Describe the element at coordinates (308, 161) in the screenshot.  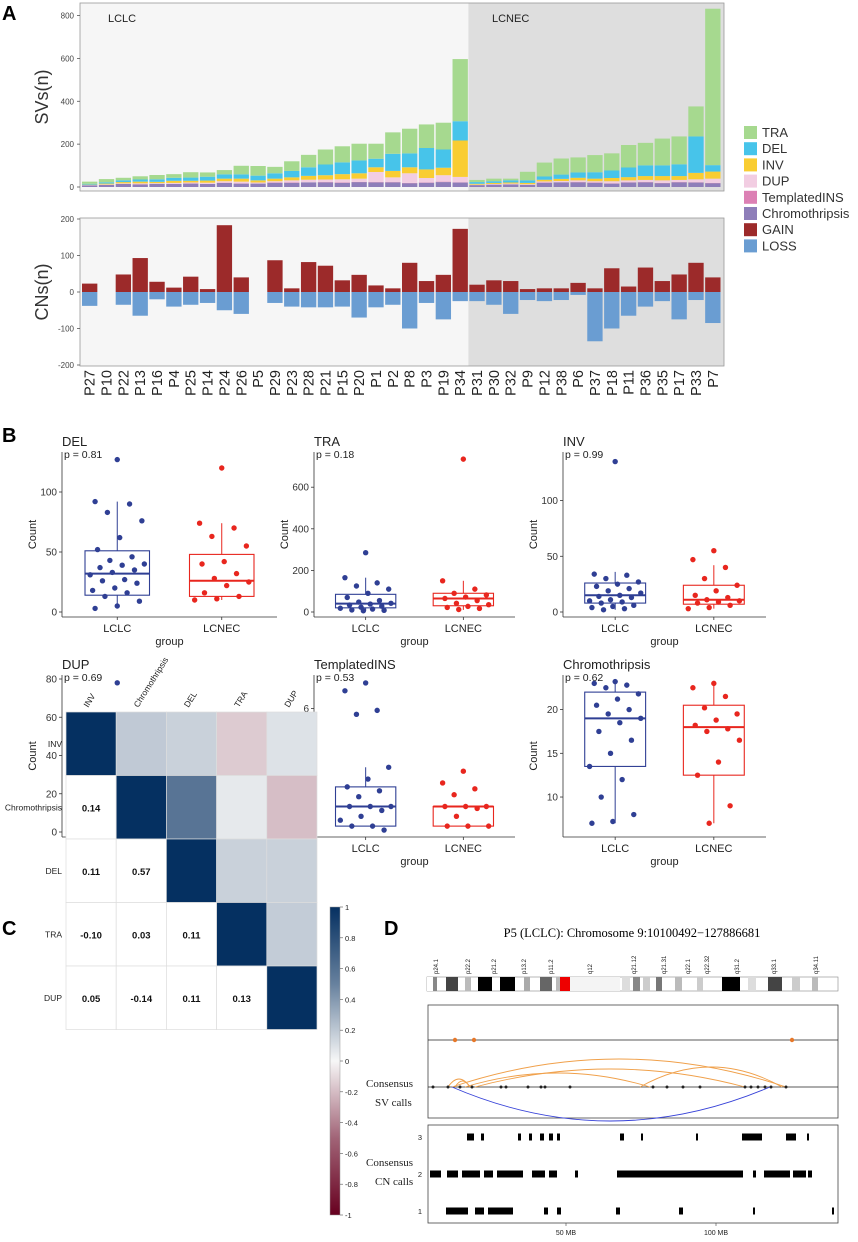
I see `bar-tra-p28` at that location.